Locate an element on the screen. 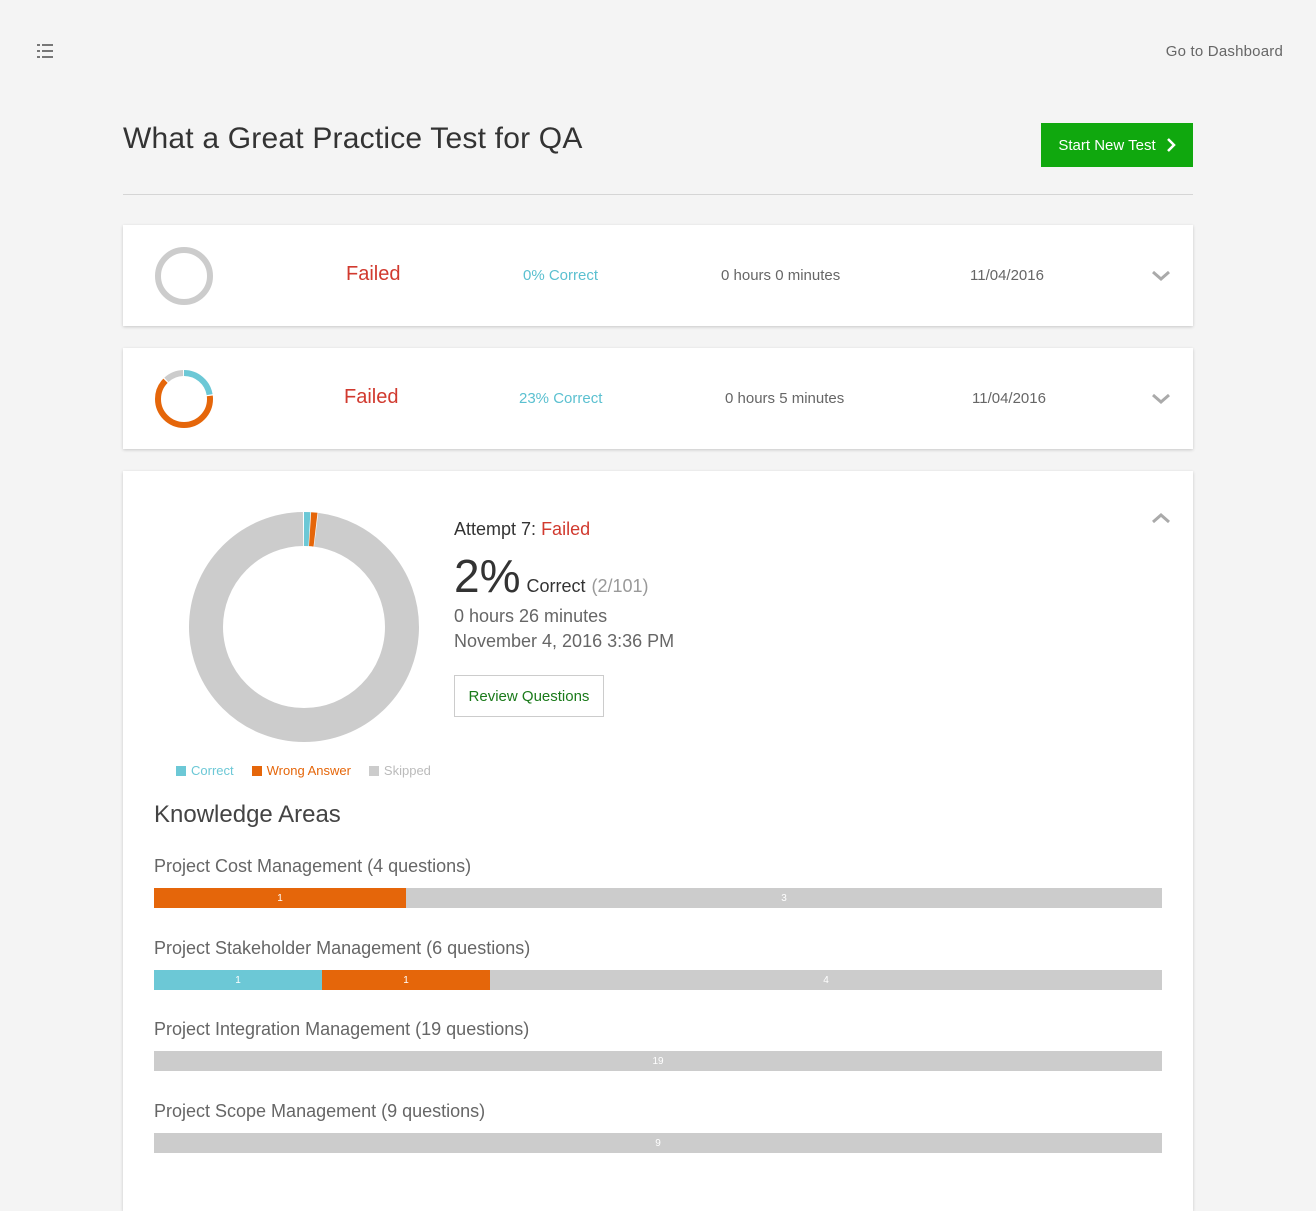 The height and width of the screenshot is (1211, 1316). knowledge-area-bar: 9 is located at coordinates (658, 1143).